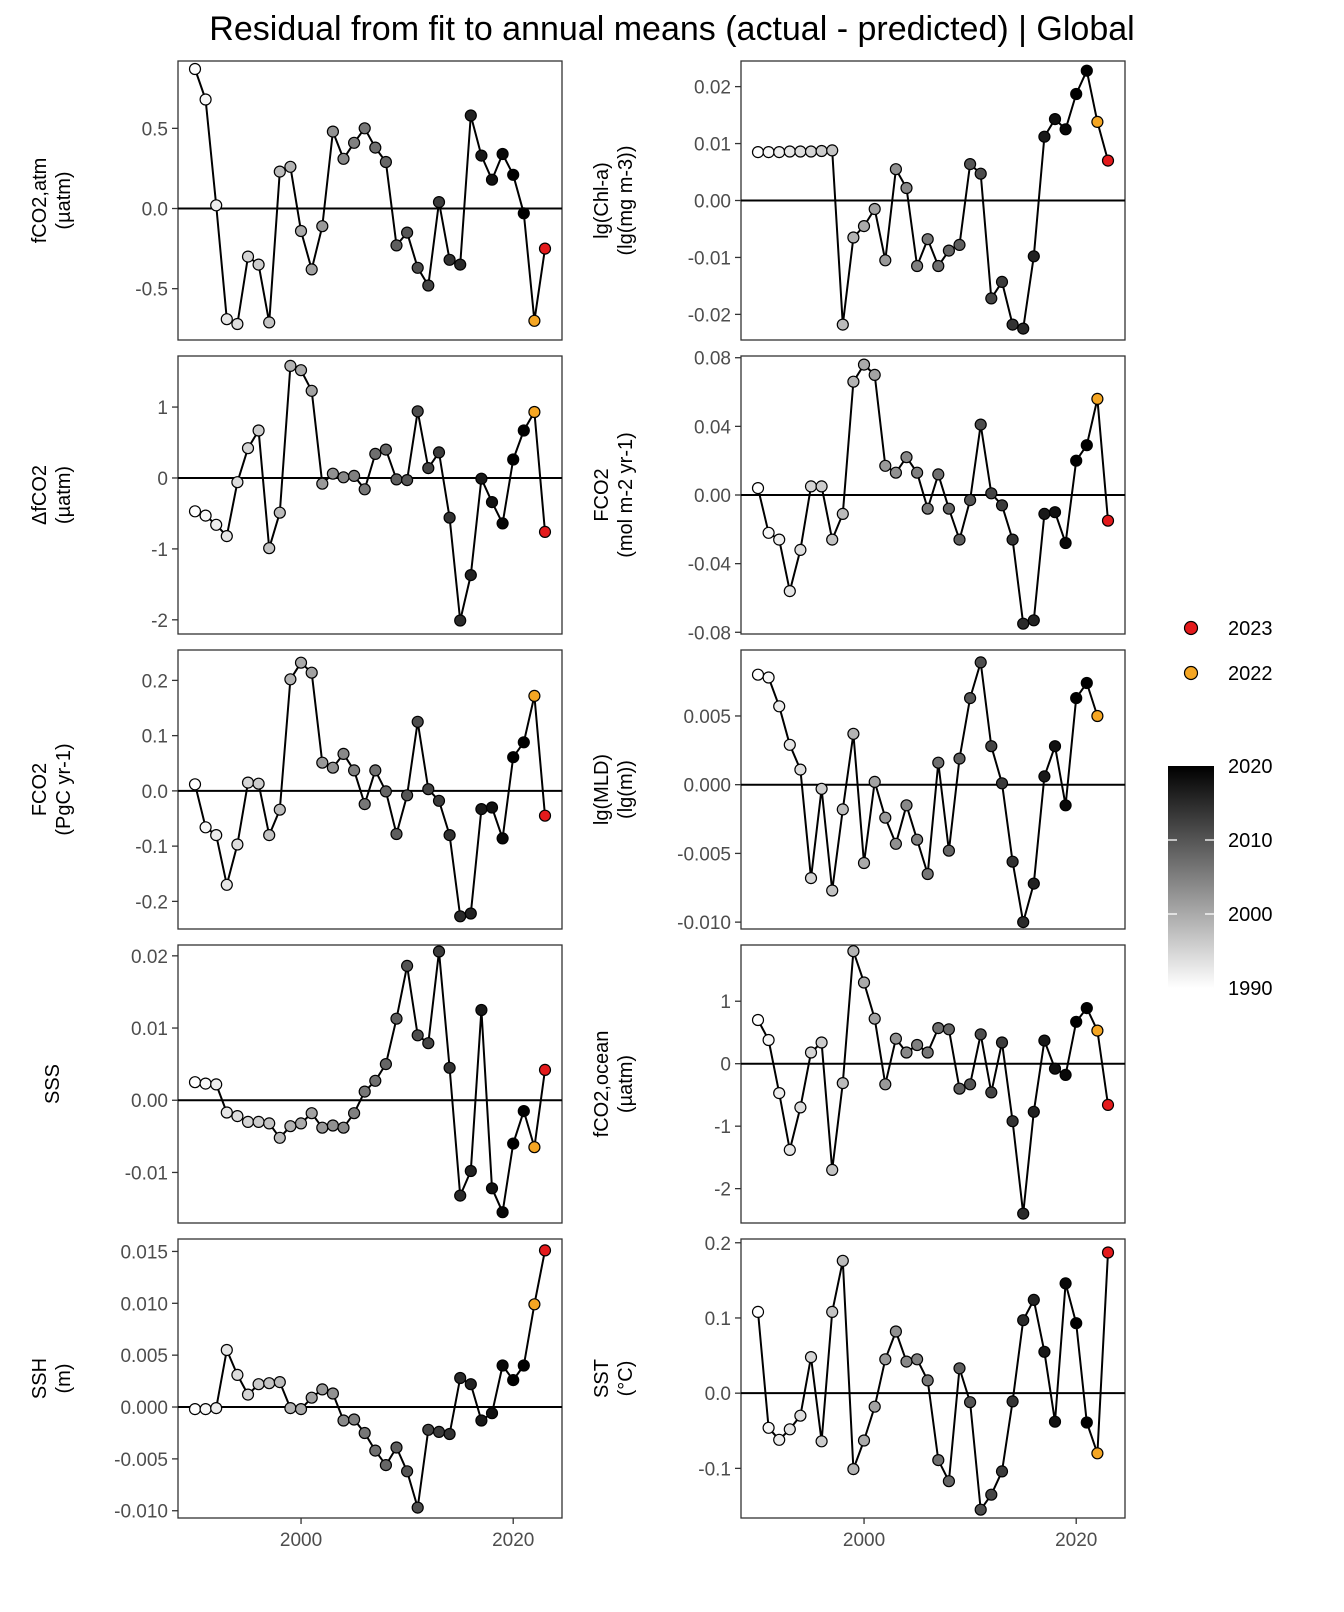 This screenshot has width=1344, height=1612. Describe the element at coordinates (296, 200) in the screenshot. I see `panel-1: 0.5 0.0 -0.5 fCO2,atm (µatm)` at that location.